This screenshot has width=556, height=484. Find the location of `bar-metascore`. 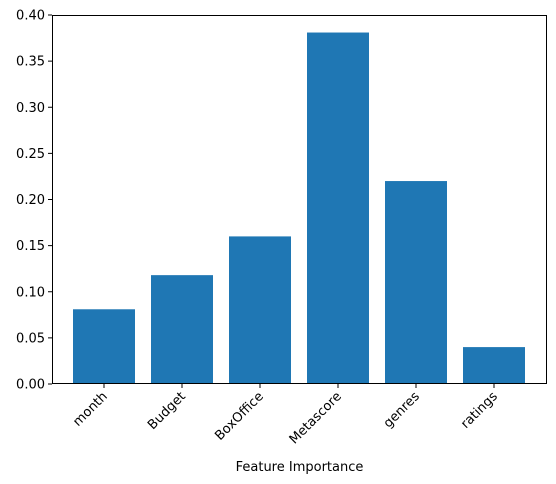

bar-metascore is located at coordinates (338, 208).